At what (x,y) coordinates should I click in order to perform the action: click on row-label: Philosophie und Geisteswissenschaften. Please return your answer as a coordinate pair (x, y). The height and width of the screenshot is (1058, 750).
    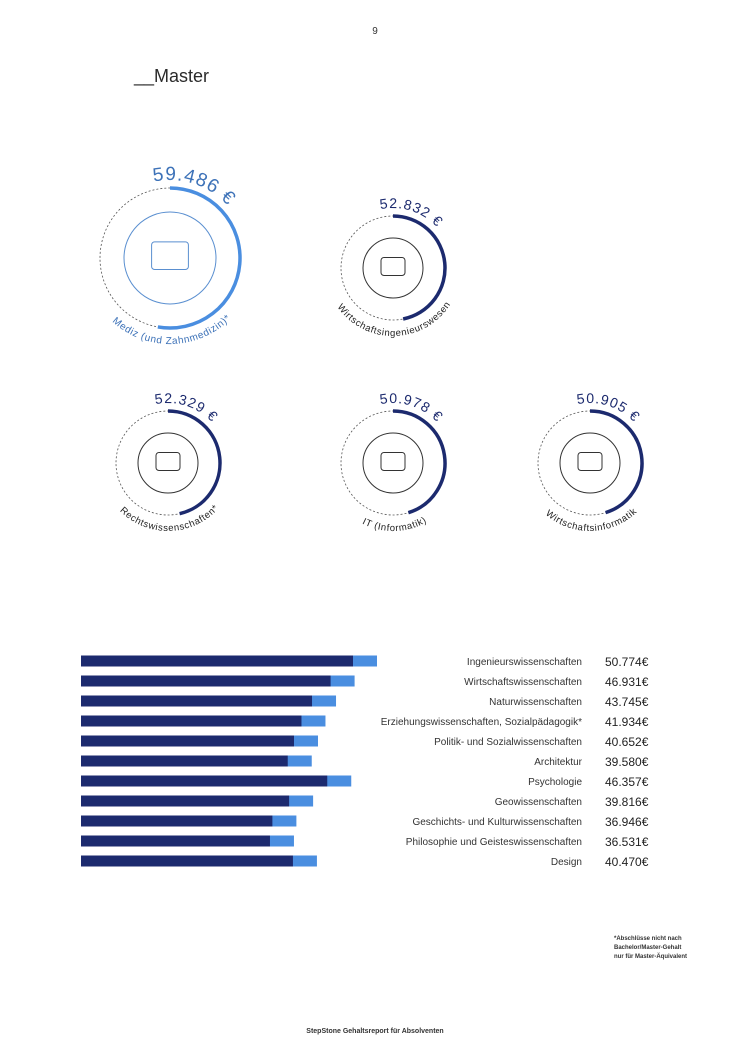
    Looking at the image, I should click on (494, 842).